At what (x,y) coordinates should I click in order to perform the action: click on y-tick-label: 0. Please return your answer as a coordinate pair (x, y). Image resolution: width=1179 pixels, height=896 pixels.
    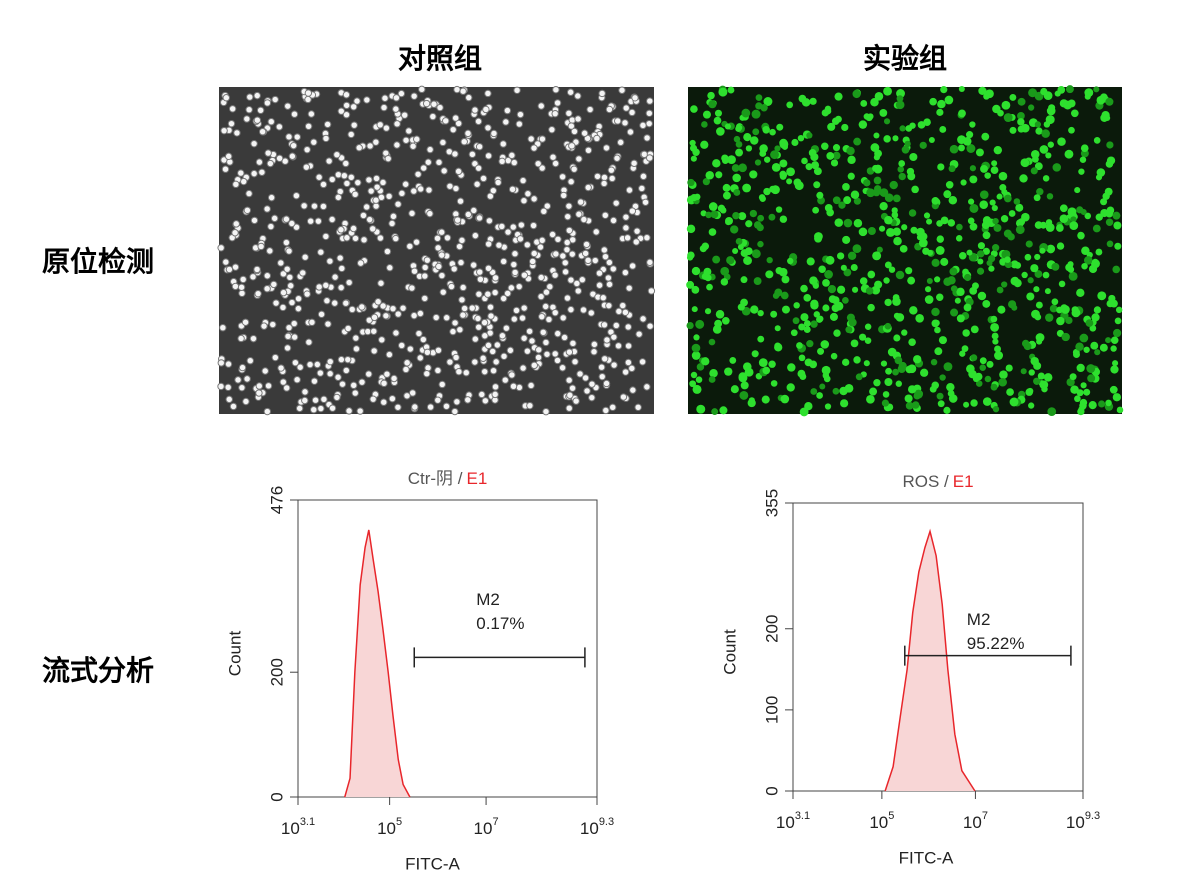
    Looking at the image, I should click on (771, 790).